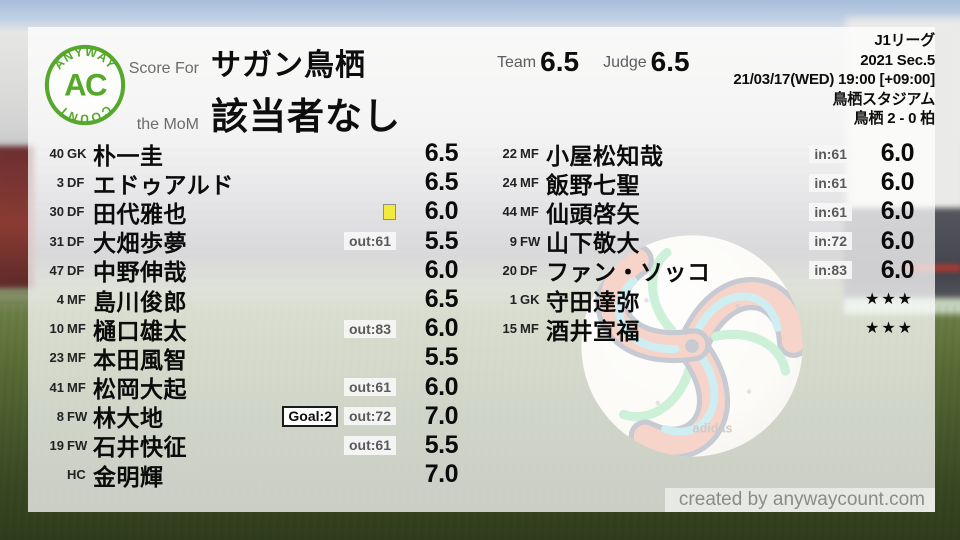 The image size is (960, 540). I want to click on player-row: 3 DF エドゥアルド 6.5, so click(249, 183).